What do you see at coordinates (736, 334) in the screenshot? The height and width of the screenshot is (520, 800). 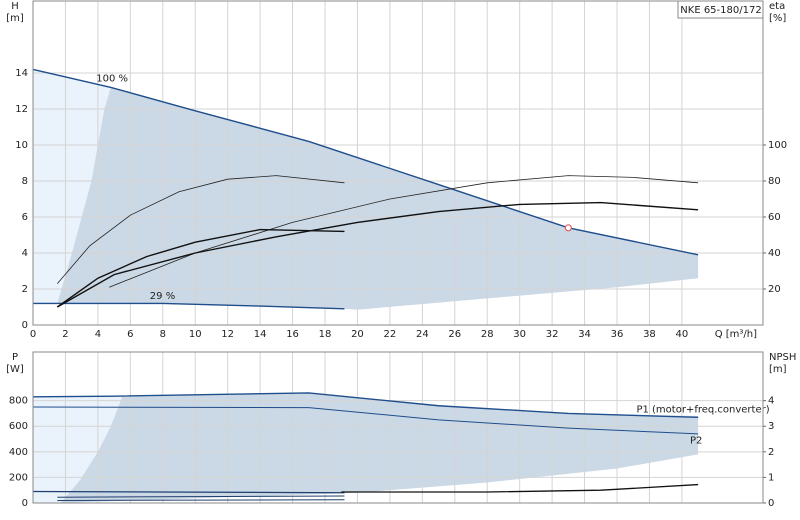 I see `x-axis-label: Q [m³/h]` at bounding box center [736, 334].